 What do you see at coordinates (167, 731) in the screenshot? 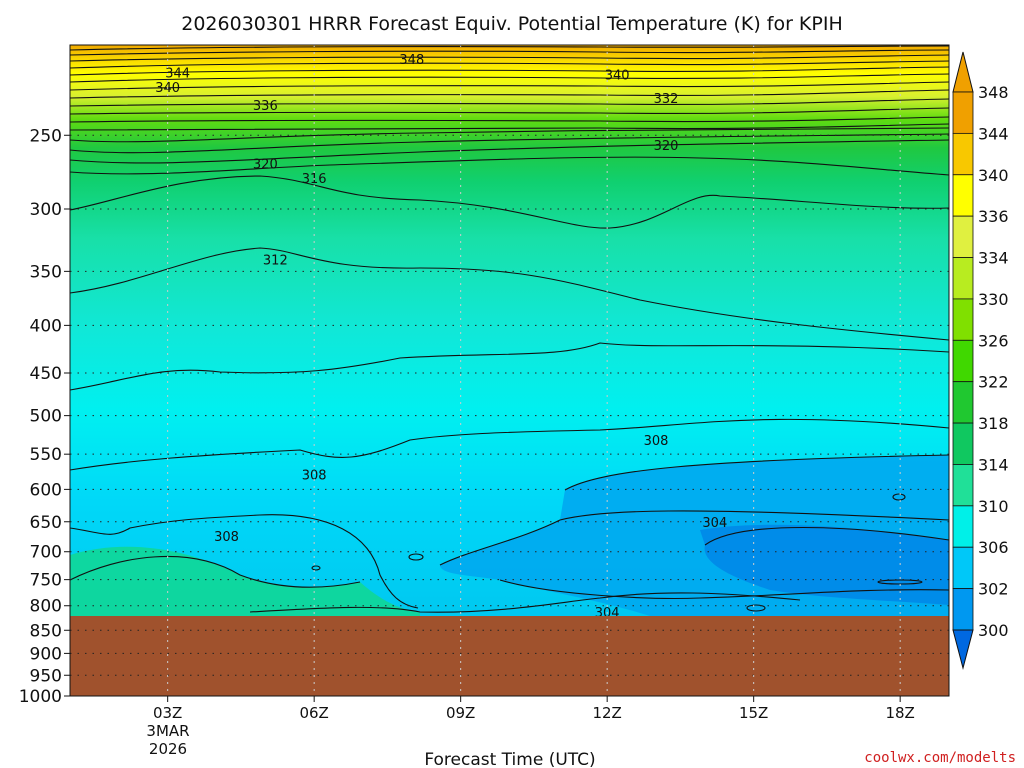
I see `x-subtitle-date: 3MAR` at bounding box center [167, 731].